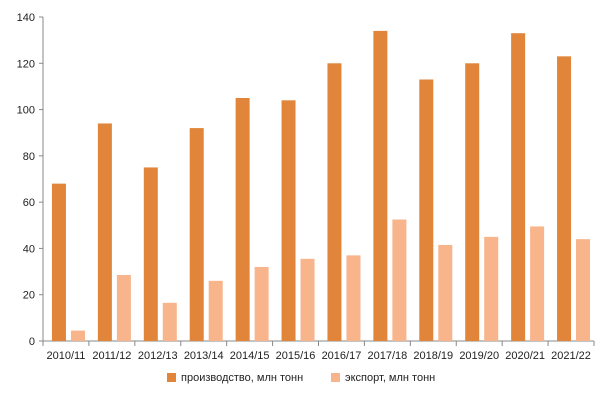  Describe the element at coordinates (296, 356) in the screenshot. I see `x-tick-label: 2015/16` at that location.